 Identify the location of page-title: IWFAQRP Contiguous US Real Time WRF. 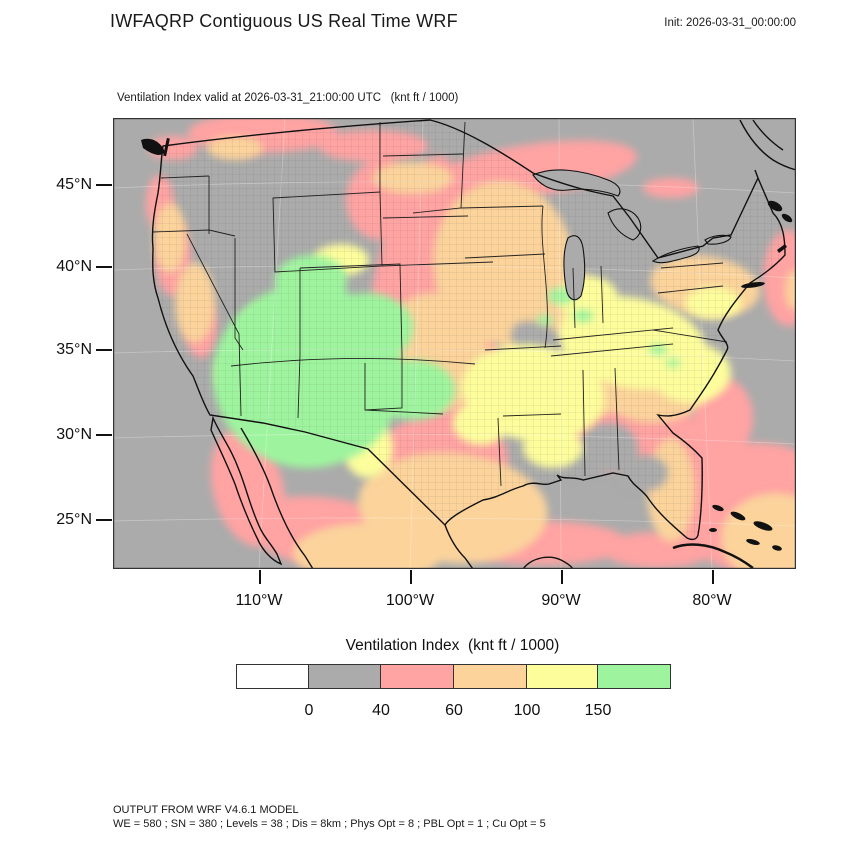
(284, 21).